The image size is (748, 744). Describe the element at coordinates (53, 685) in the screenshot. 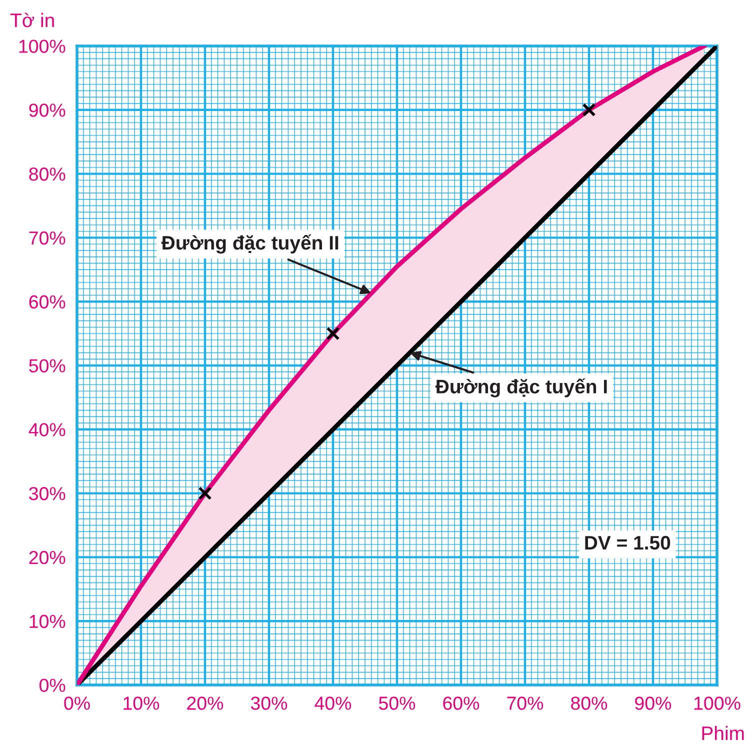

I see `y-tick-label: 0%` at that location.